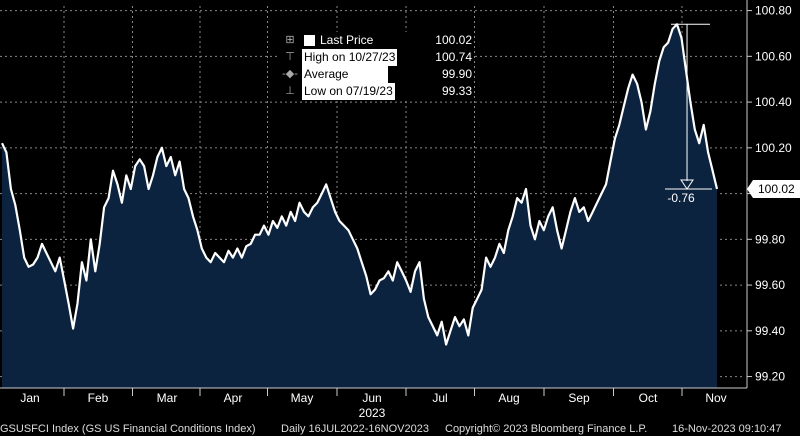  I want to click on x-tick-label: Feb, so click(98, 398).